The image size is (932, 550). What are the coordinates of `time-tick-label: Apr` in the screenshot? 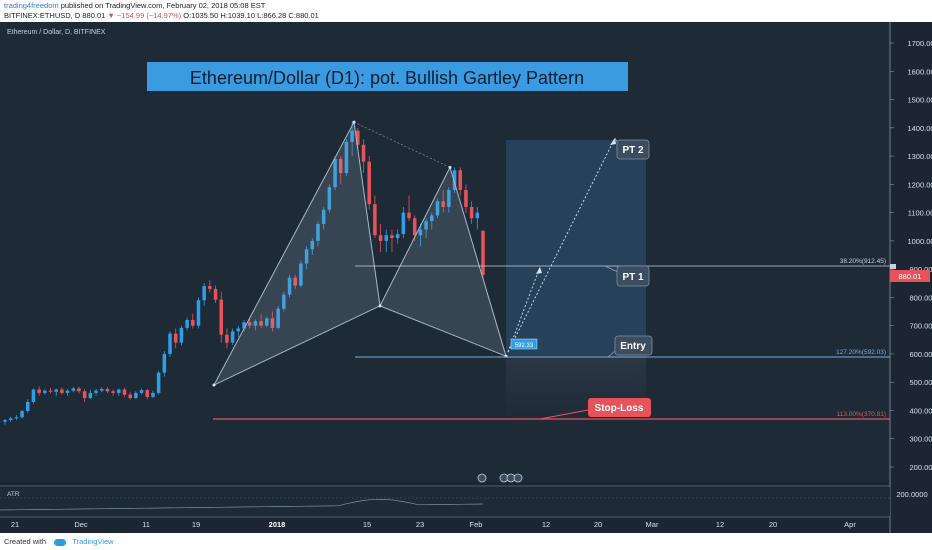 It's located at (850, 524).